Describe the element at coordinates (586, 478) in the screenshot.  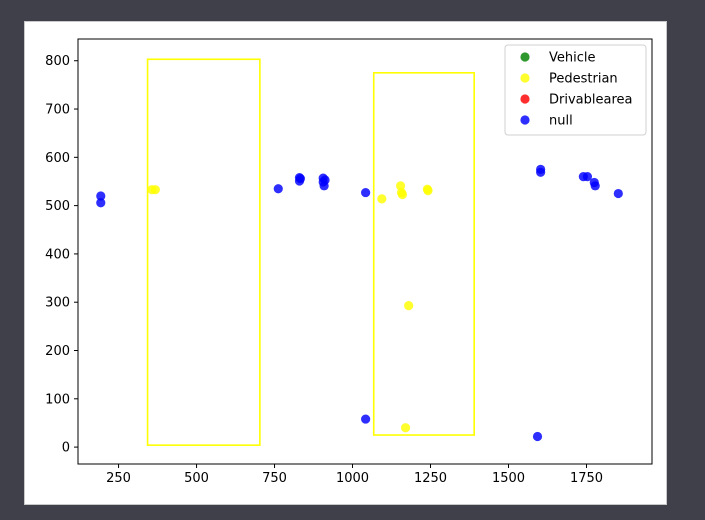
I see `x-tick-label: 1750` at that location.